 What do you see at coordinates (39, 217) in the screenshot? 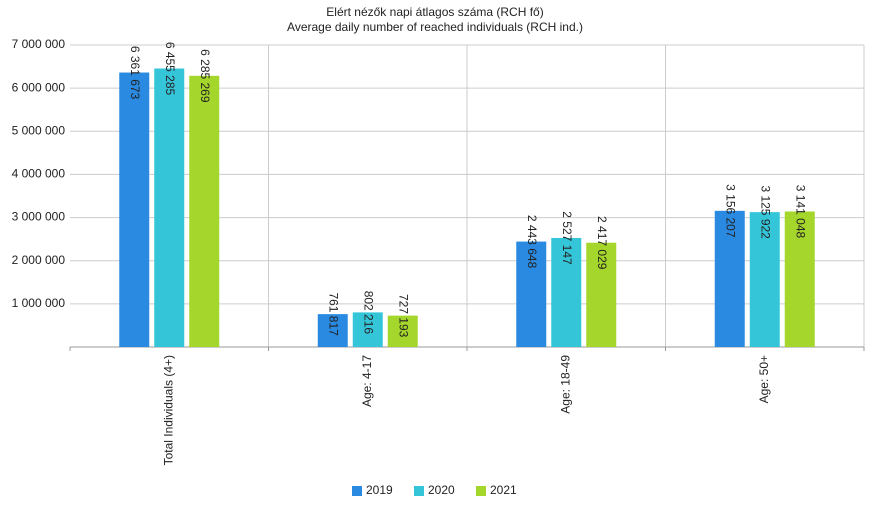
I see `y-tick-label: 3 000 000` at bounding box center [39, 217].